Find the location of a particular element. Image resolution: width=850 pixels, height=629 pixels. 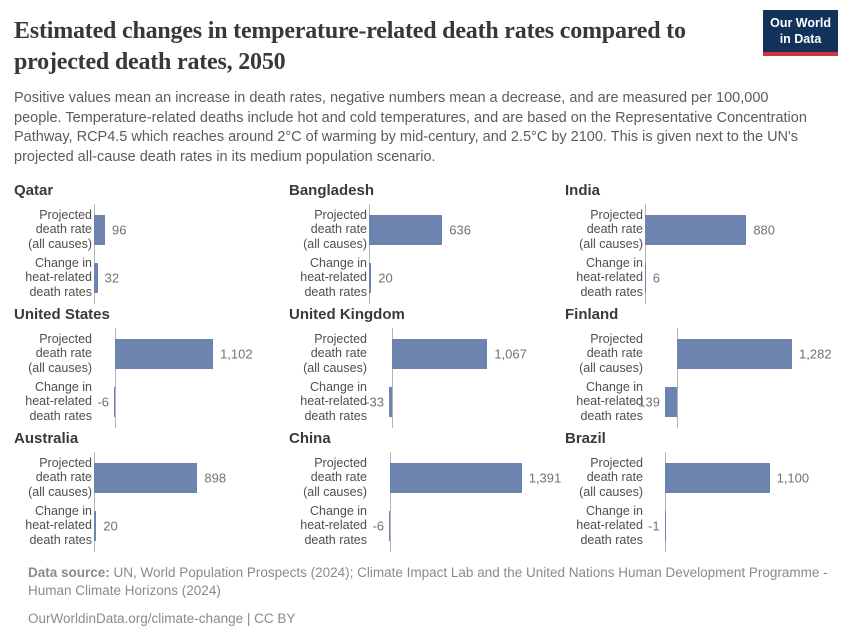

bar-row-projected-death-rate: Projected death rate (all causes) 1,102 is located at coordinates (151, 354).